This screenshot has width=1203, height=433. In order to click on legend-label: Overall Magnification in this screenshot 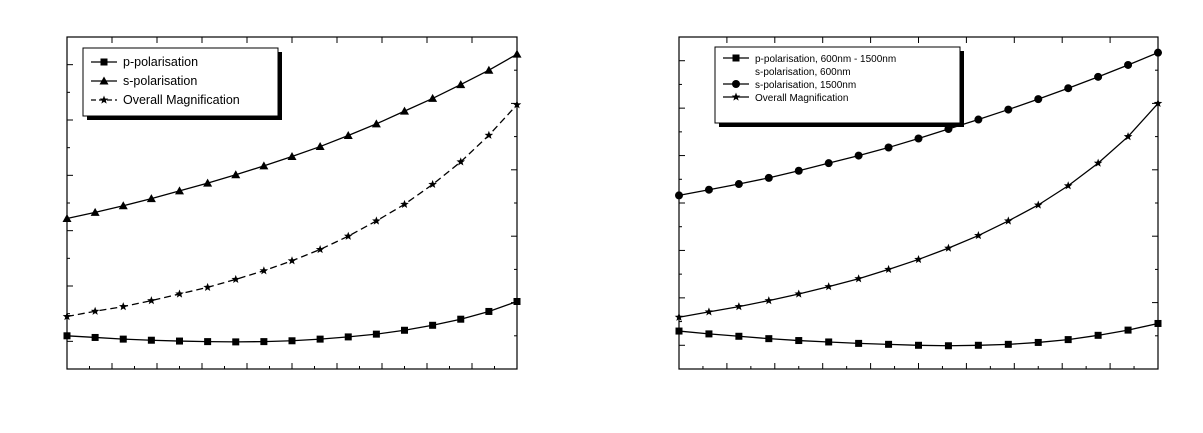, I will do `click(181, 100)`.